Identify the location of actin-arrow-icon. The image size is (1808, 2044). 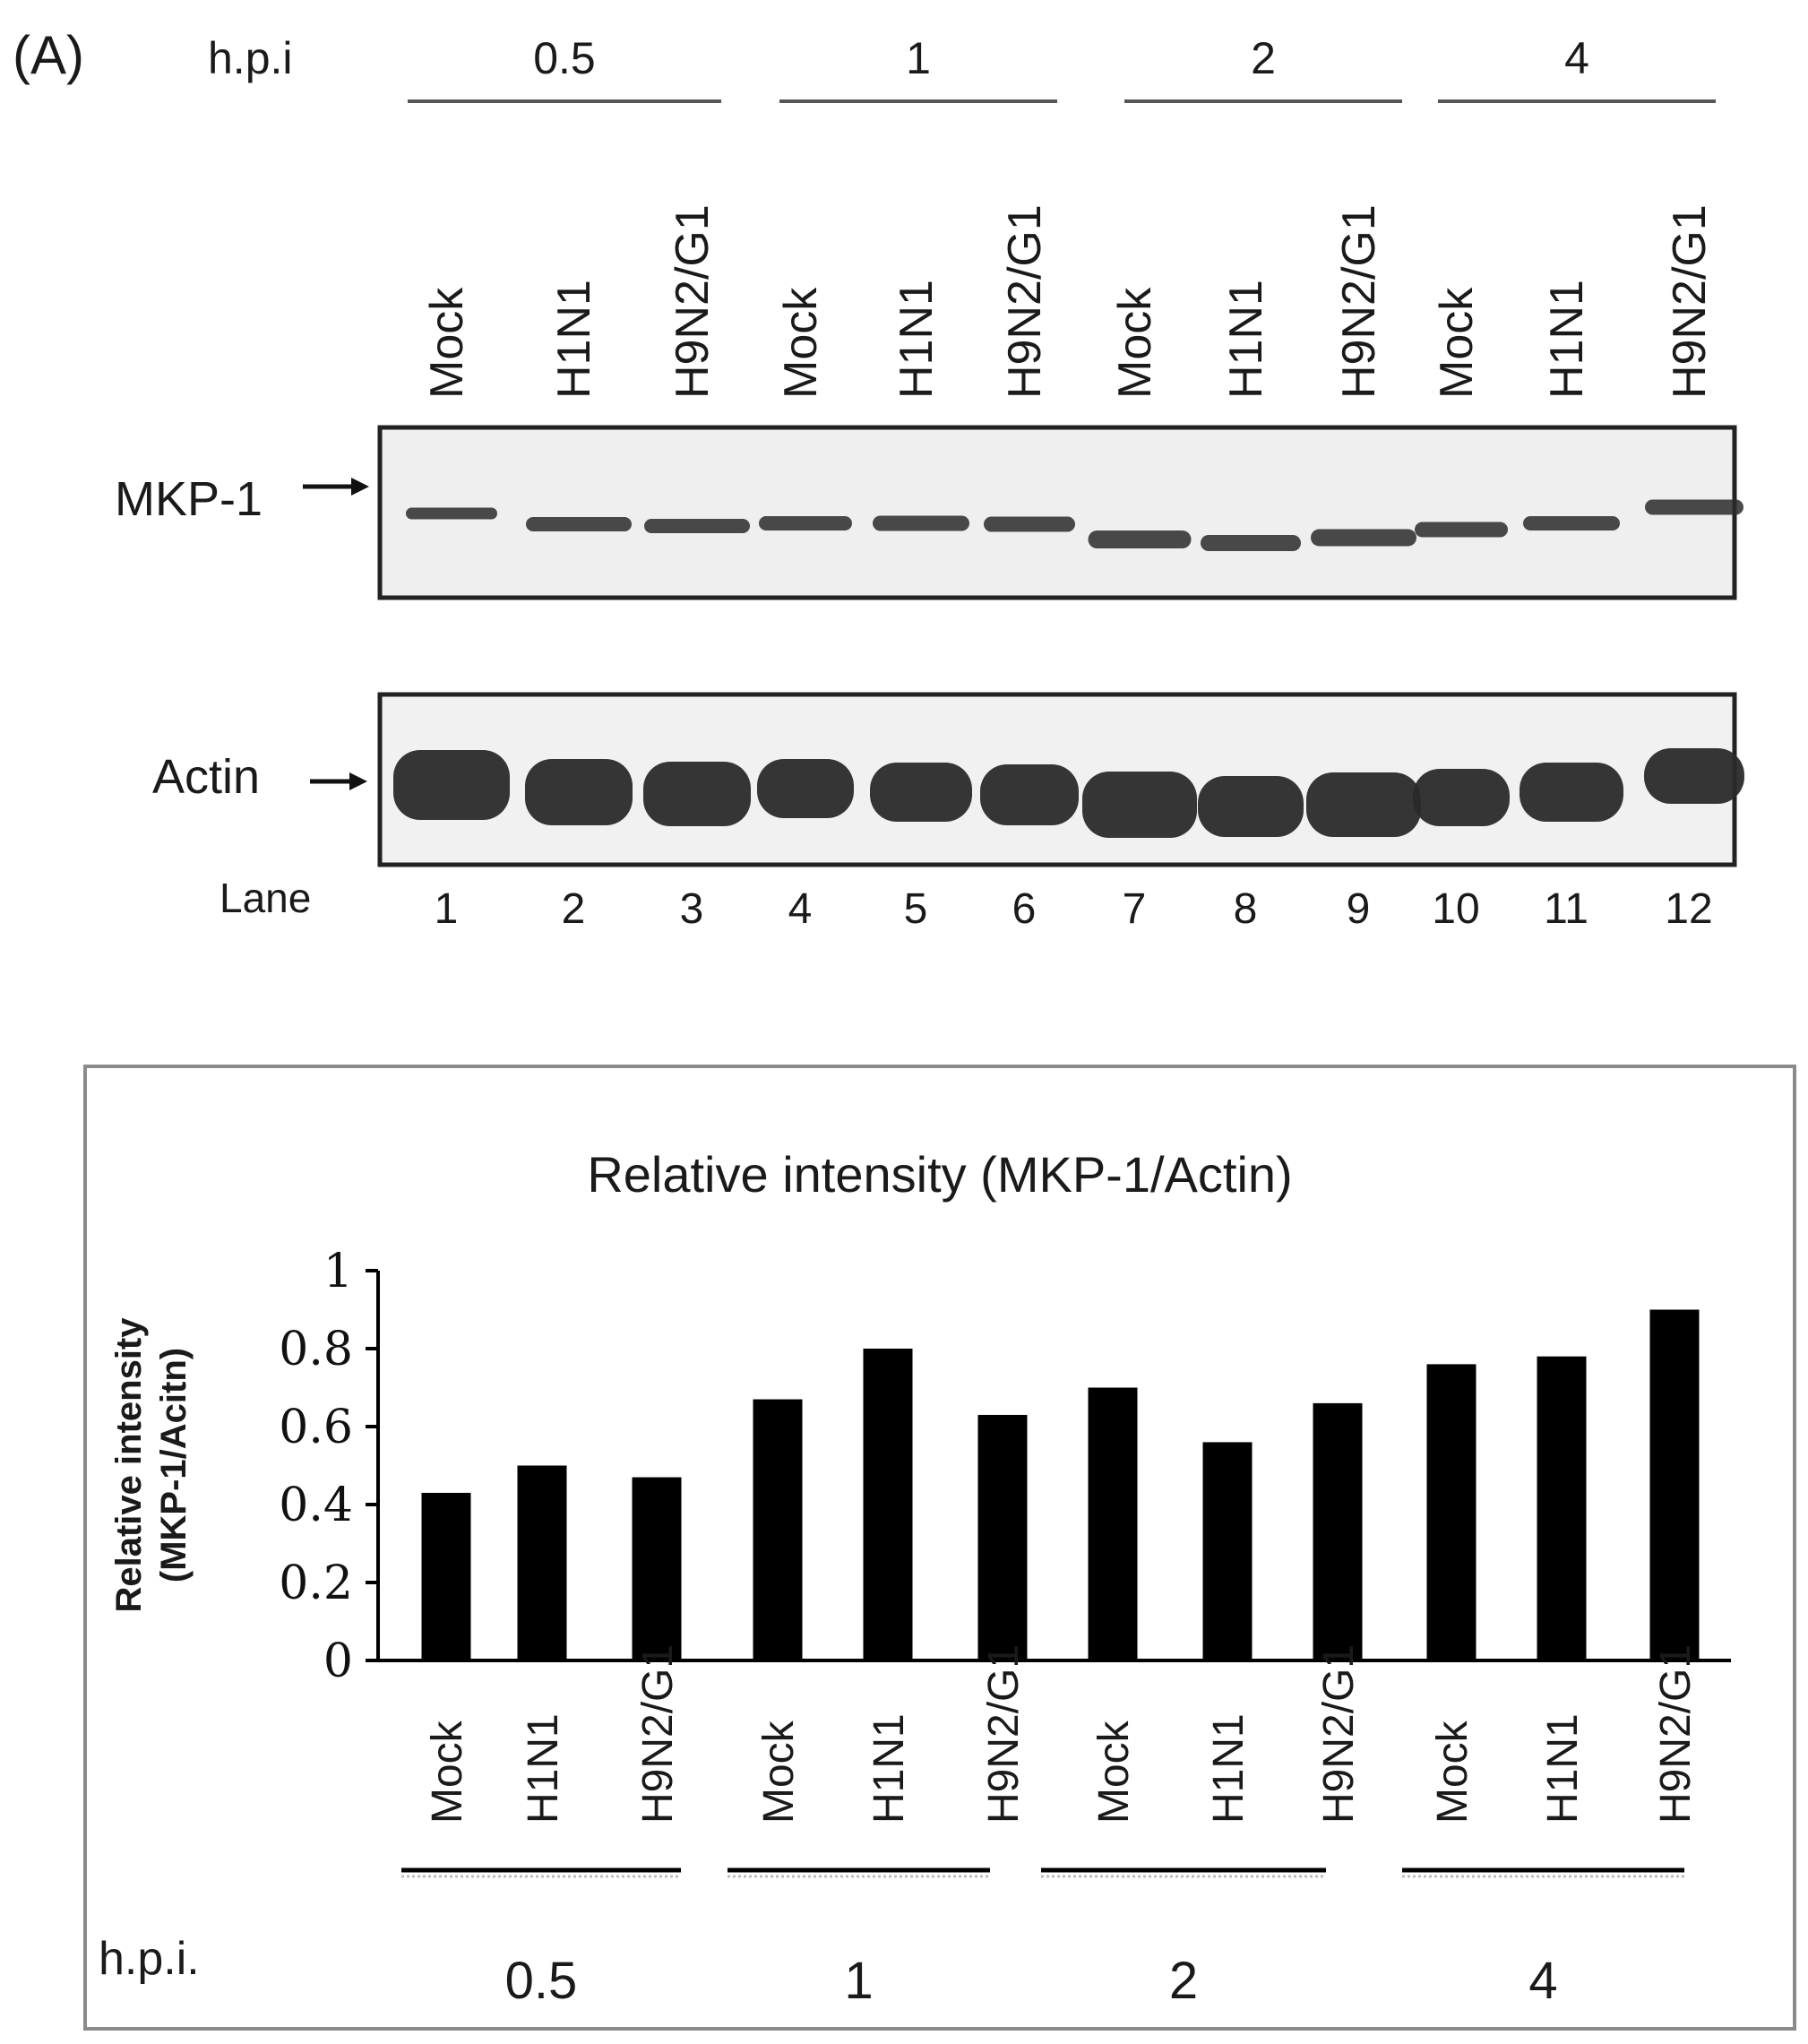
(338, 781).